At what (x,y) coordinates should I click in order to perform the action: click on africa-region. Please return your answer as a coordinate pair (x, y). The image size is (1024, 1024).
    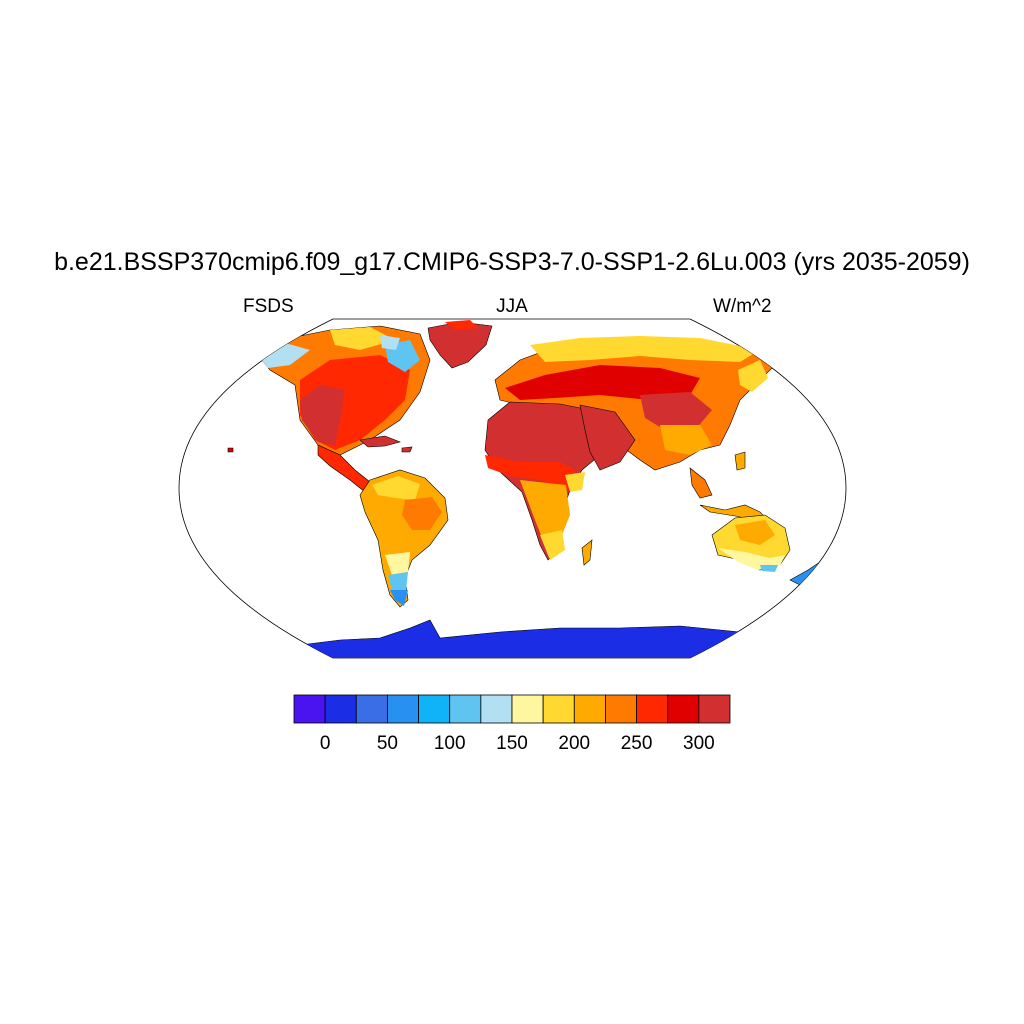
    Looking at the image, I should click on (560, 483).